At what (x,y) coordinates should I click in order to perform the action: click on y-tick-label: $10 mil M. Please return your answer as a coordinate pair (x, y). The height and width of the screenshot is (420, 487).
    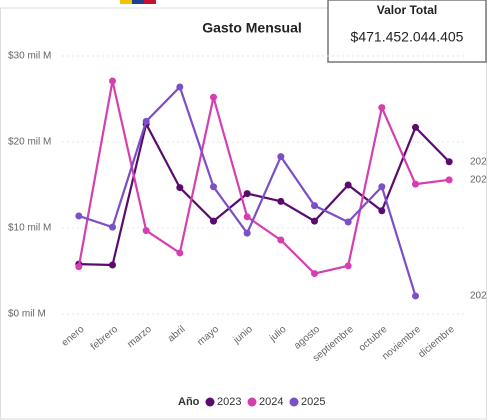
    Looking at the image, I should click on (29, 228).